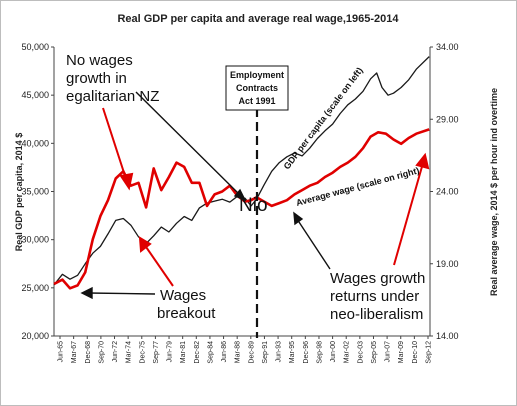 Image resolution: width=517 pixels, height=406 pixels. What do you see at coordinates (422, 161) in the screenshot?
I see `arrow-neoliberal-head` at bounding box center [422, 161].